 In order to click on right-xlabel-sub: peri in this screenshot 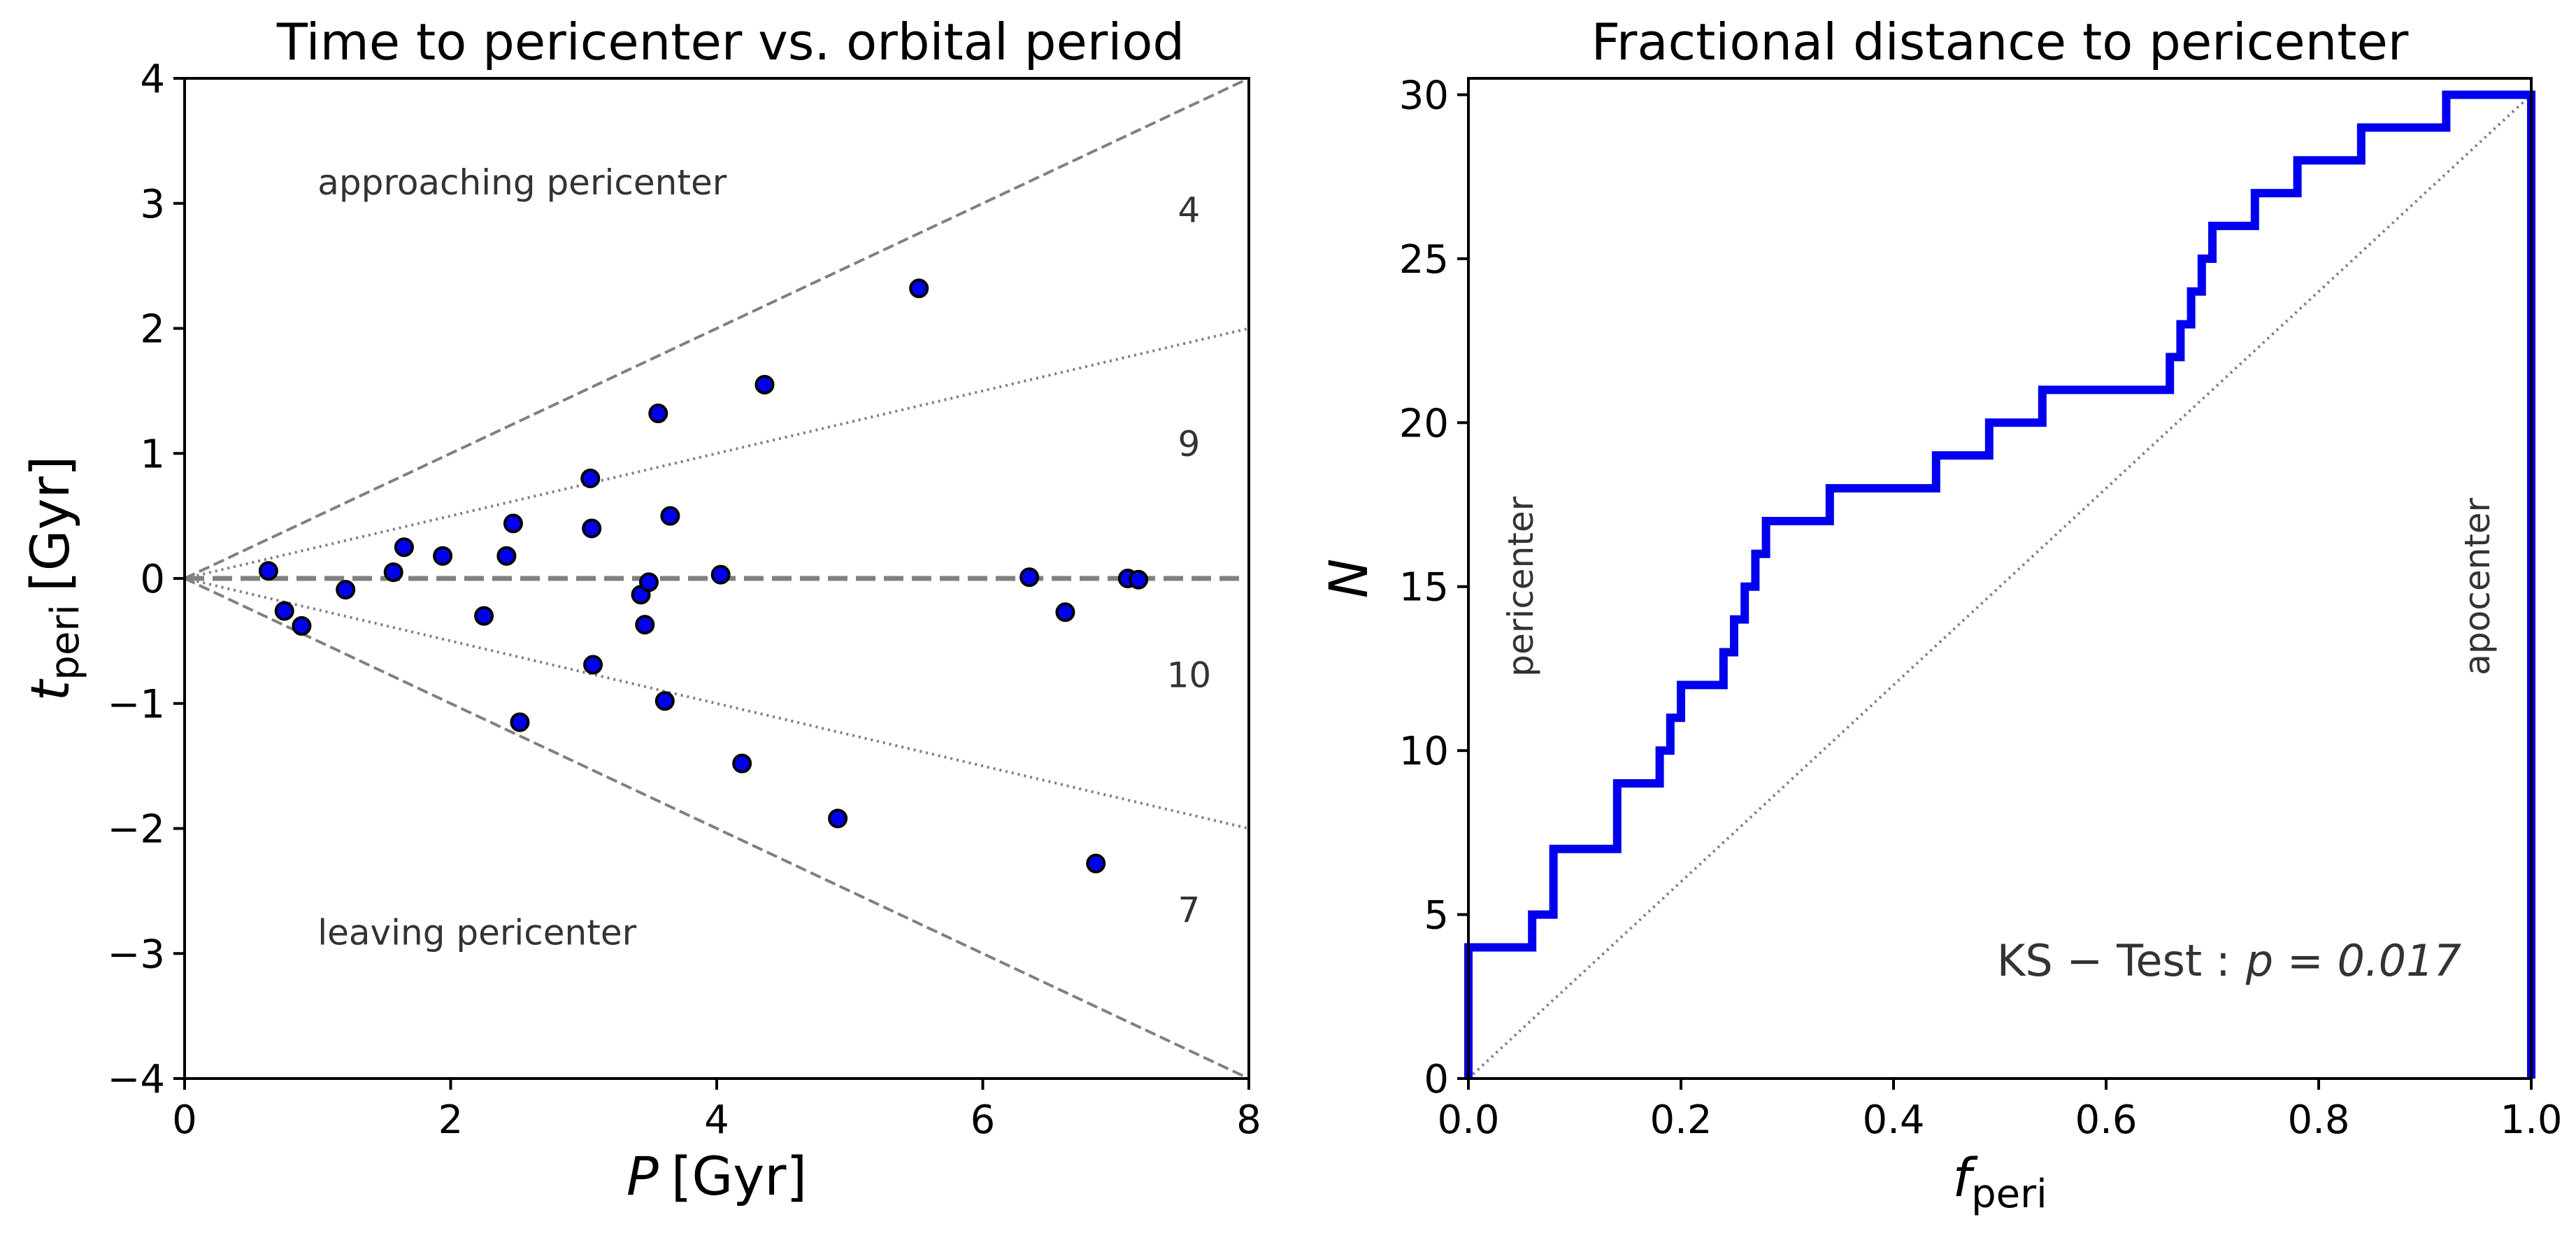, I will do `click(2009, 1194)`.